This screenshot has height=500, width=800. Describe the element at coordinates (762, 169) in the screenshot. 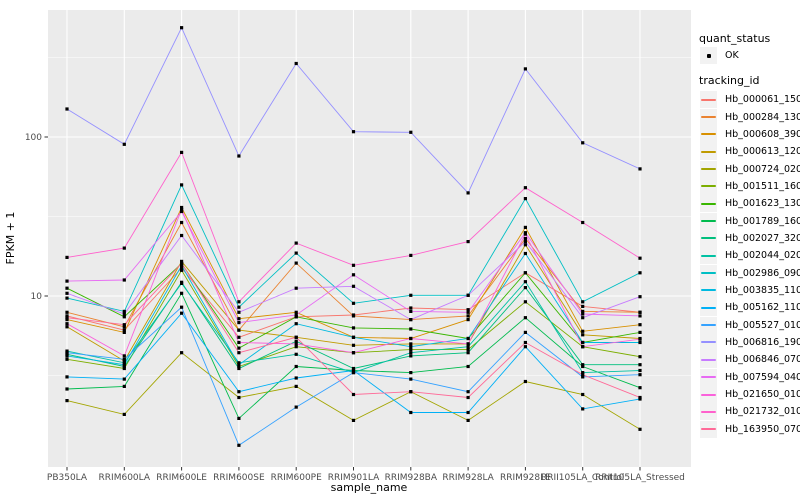

I see `legend-item-label: Hb_000724_020` at that location.